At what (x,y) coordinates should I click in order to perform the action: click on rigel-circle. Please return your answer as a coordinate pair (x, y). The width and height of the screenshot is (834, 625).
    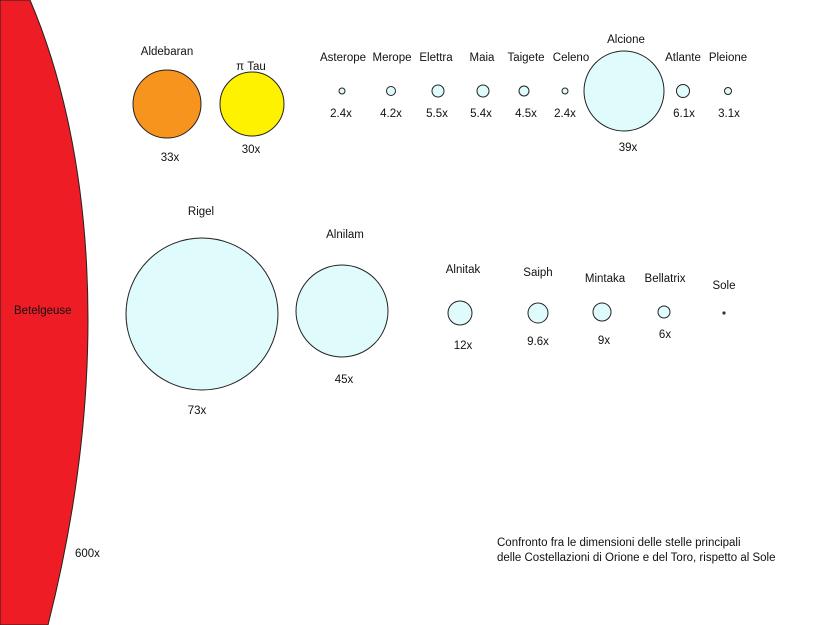
    Looking at the image, I should click on (202, 314).